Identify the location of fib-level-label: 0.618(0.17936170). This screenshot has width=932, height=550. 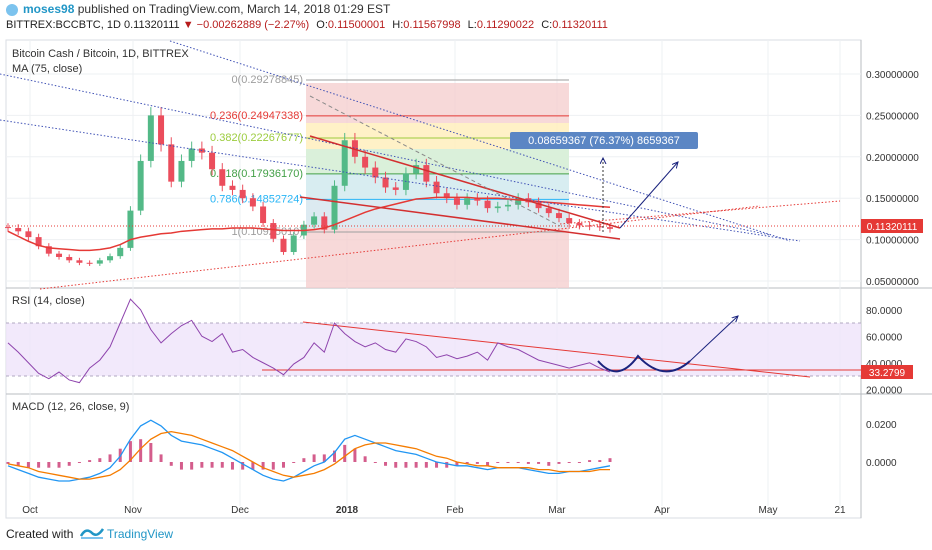
(256, 174).